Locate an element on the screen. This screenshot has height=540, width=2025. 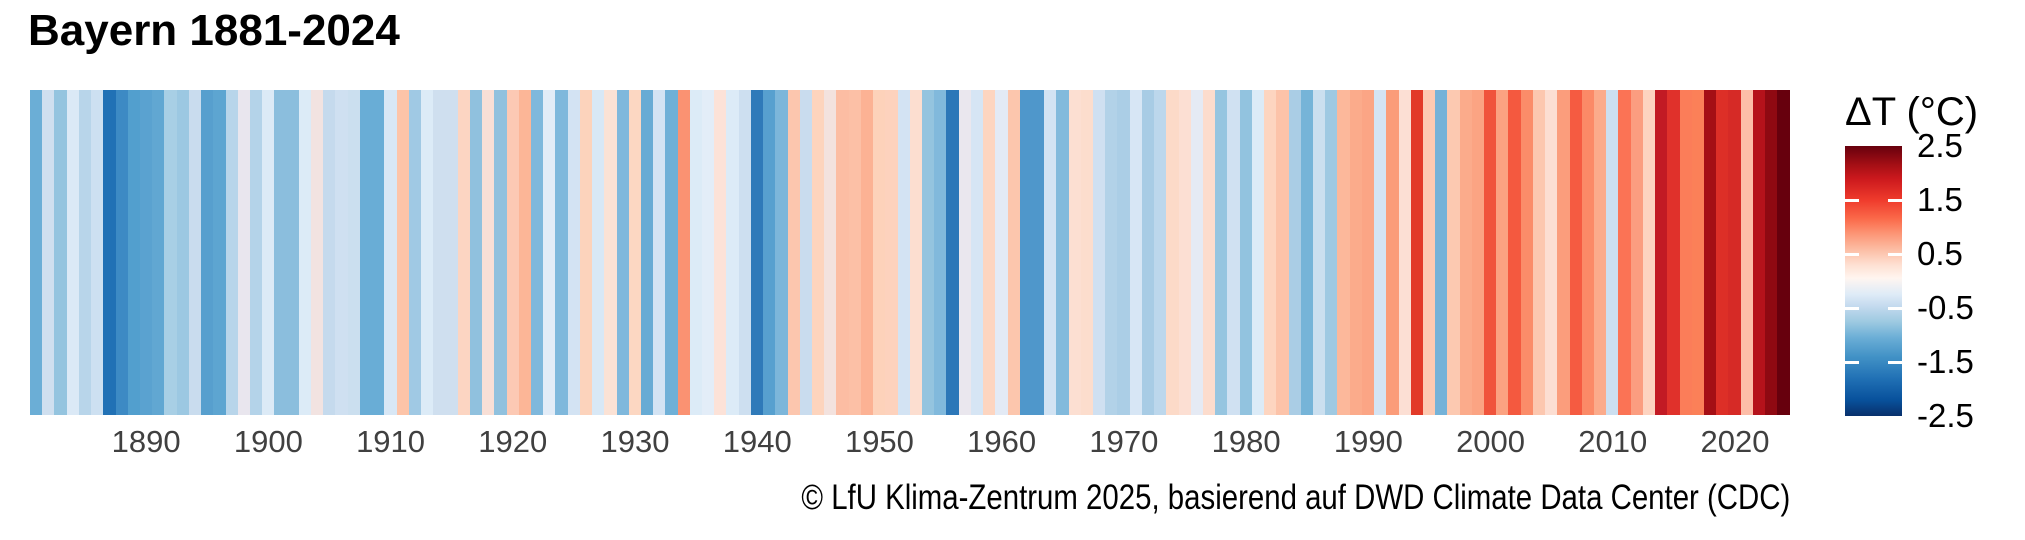
stripe-1956 is located at coordinates (952, 252).